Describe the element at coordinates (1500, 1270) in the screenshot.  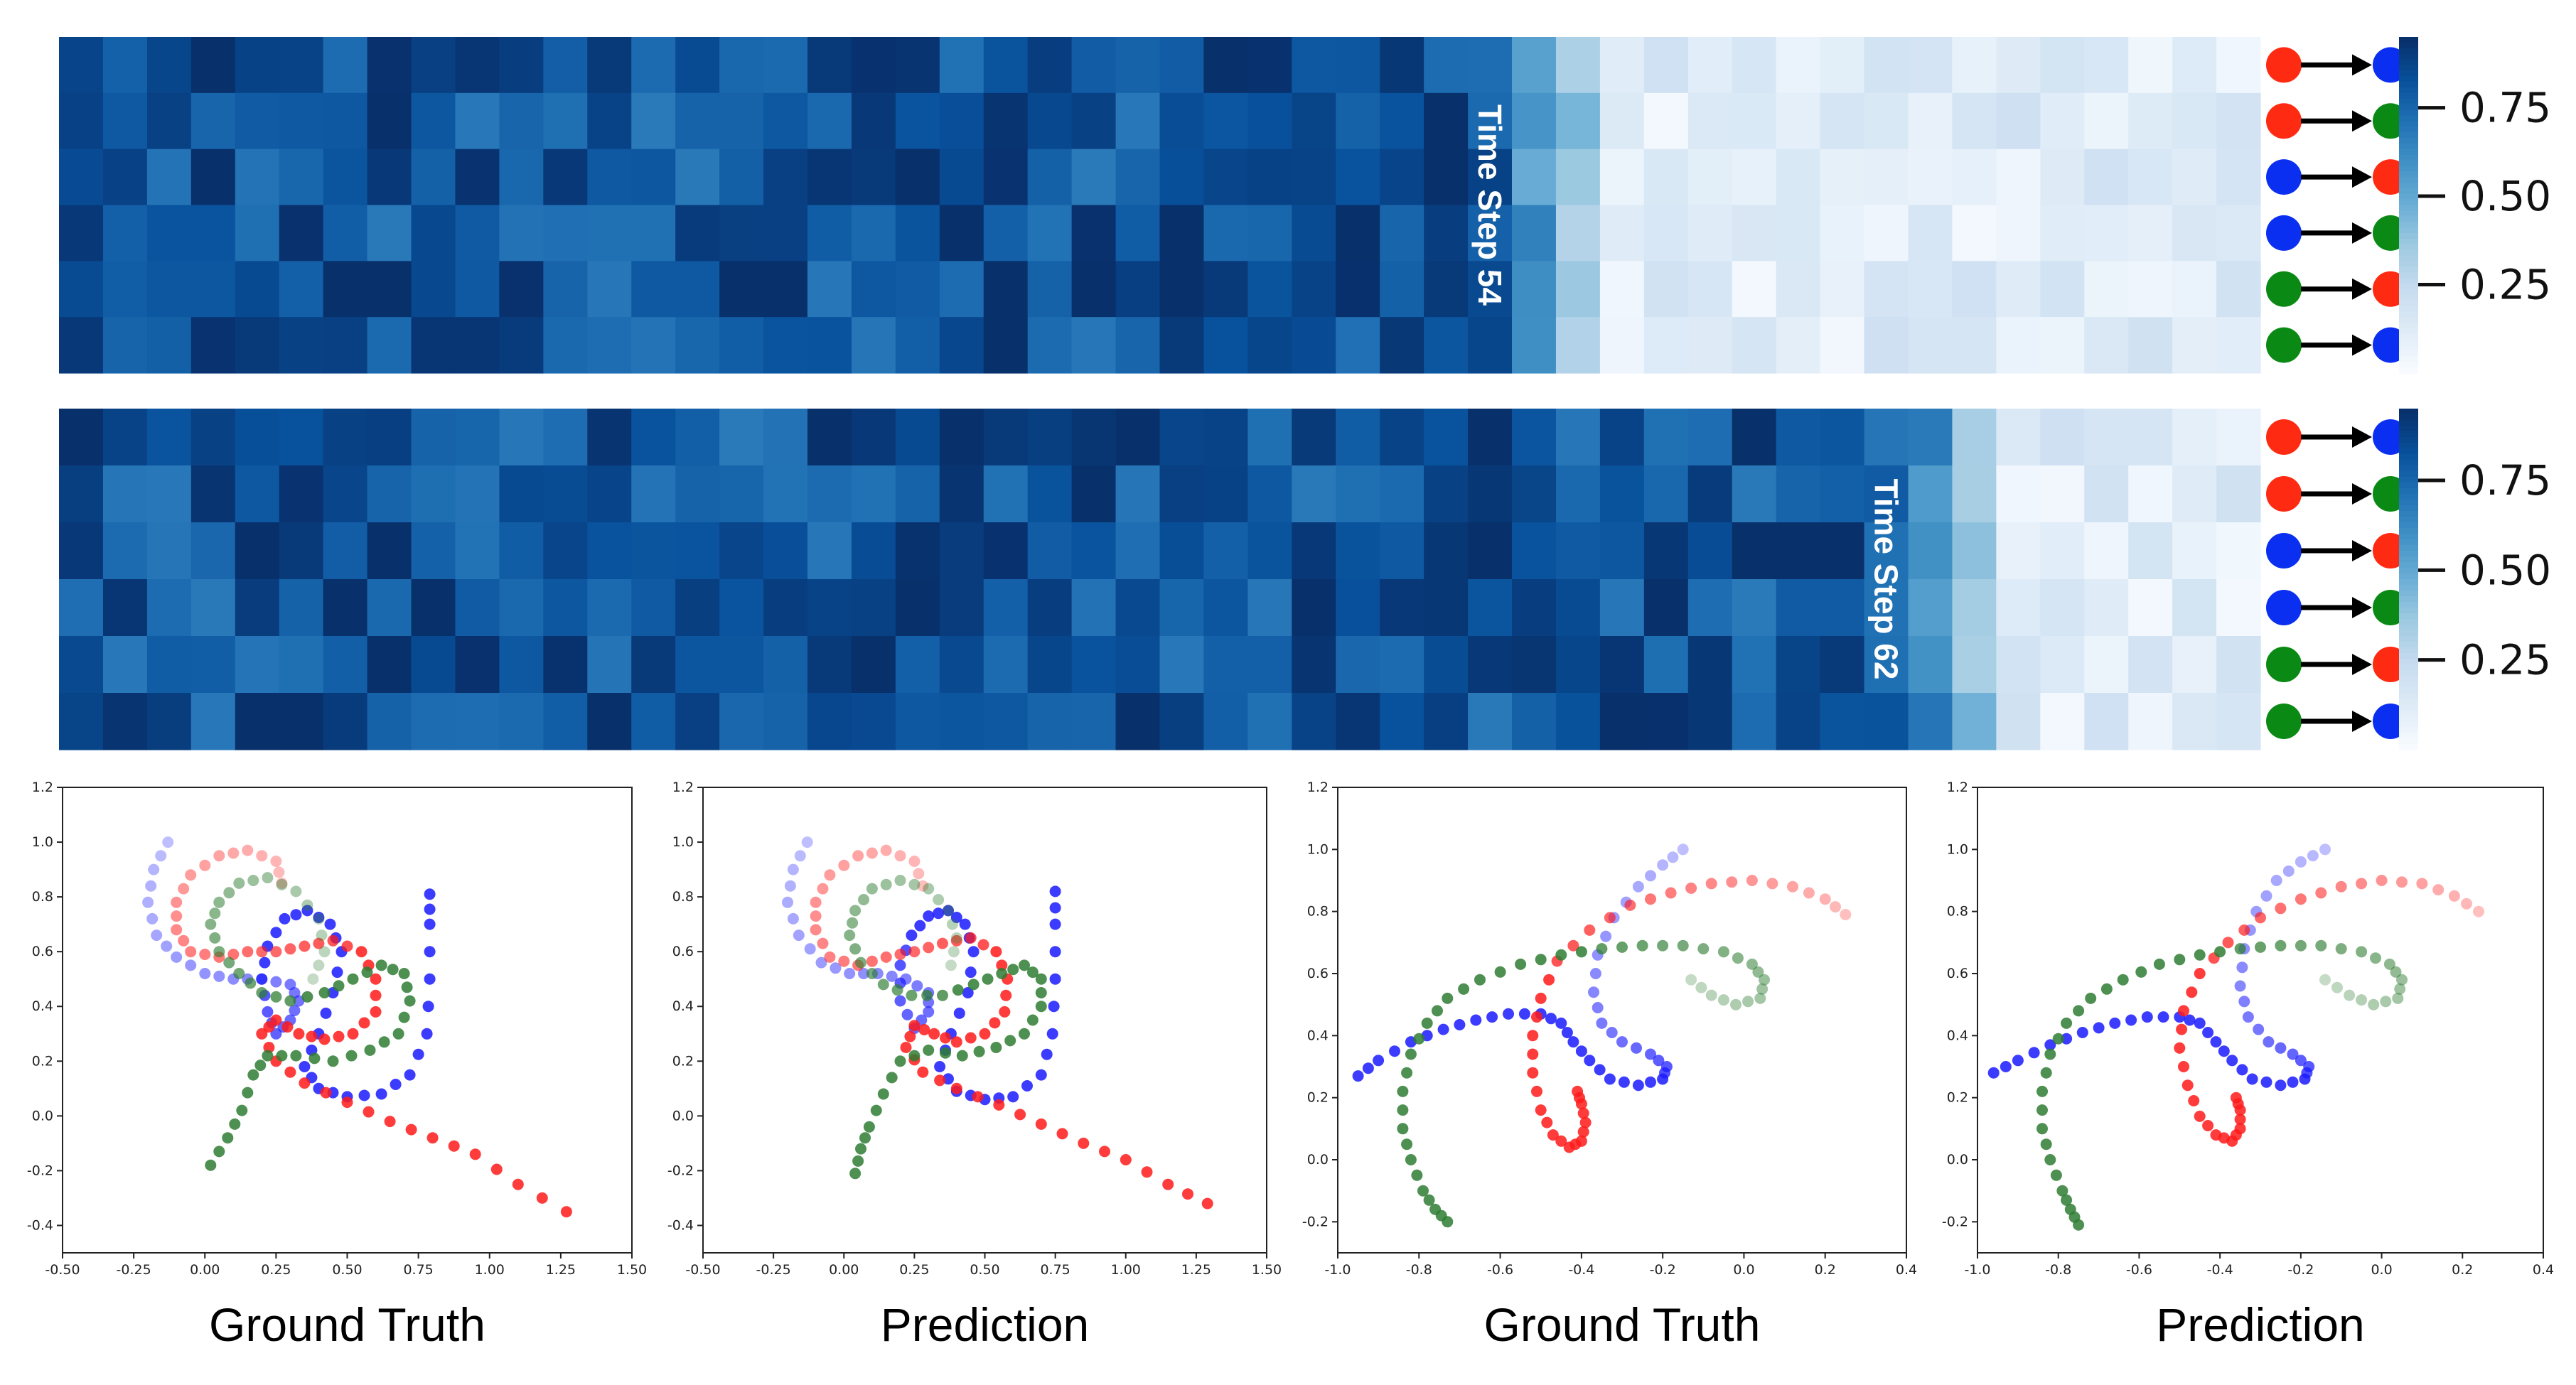
I see `x-tick-label: -0.6` at that location.